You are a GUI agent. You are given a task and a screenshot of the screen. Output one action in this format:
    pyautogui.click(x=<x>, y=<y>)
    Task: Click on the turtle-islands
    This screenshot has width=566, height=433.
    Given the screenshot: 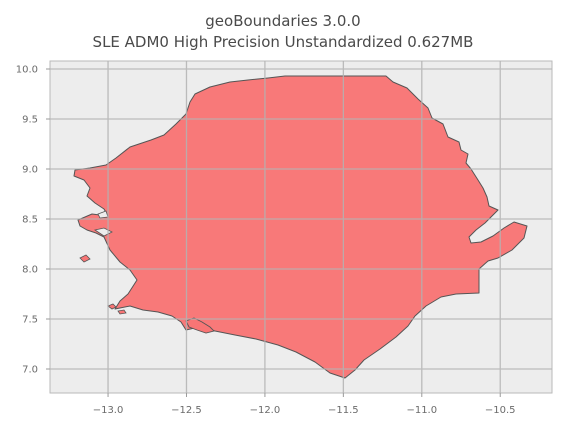 What is the action you would take?
    pyautogui.click(x=117, y=309)
    